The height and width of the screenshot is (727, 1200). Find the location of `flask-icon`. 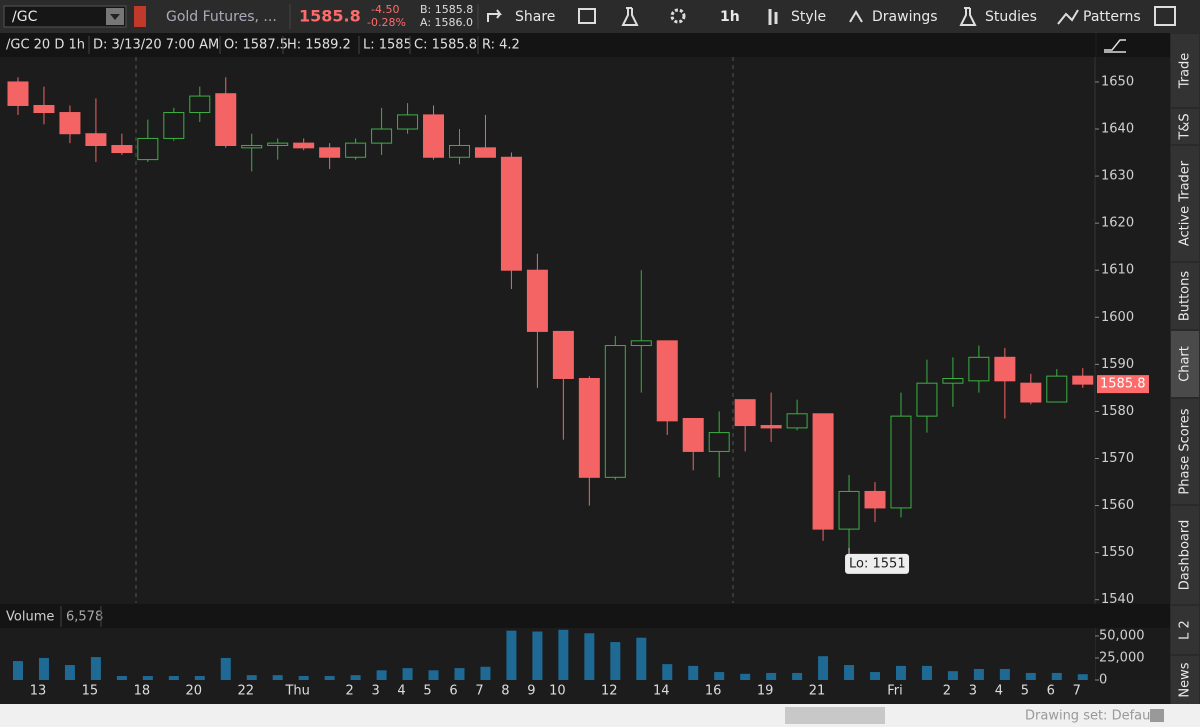

flask-icon is located at coordinates (630, 16).